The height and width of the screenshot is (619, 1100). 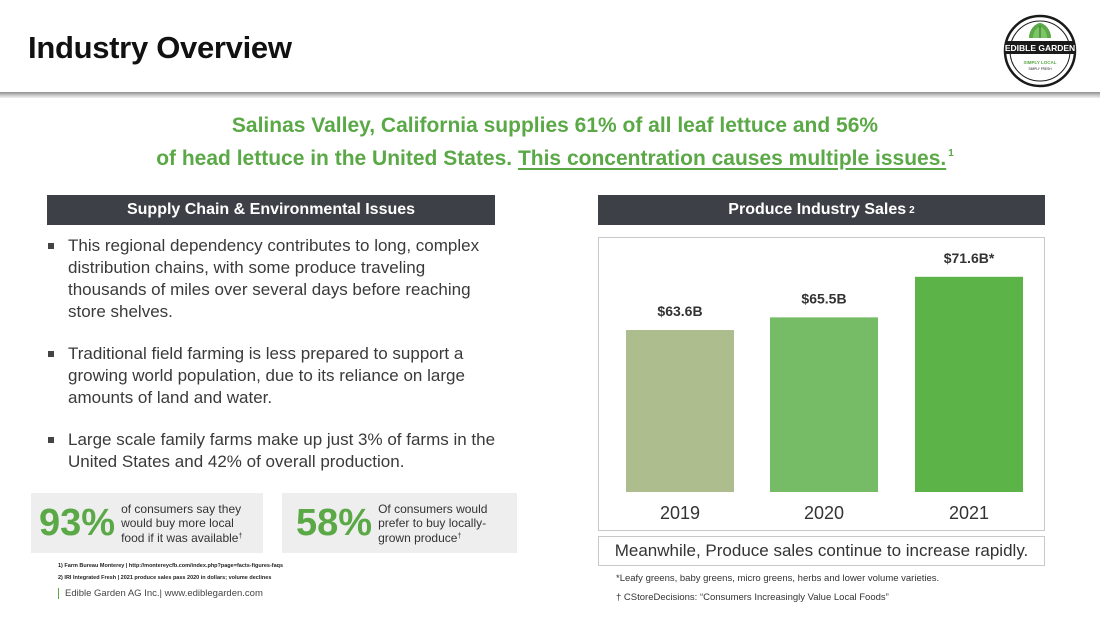 I want to click on bar-2020, so click(x=824, y=404).